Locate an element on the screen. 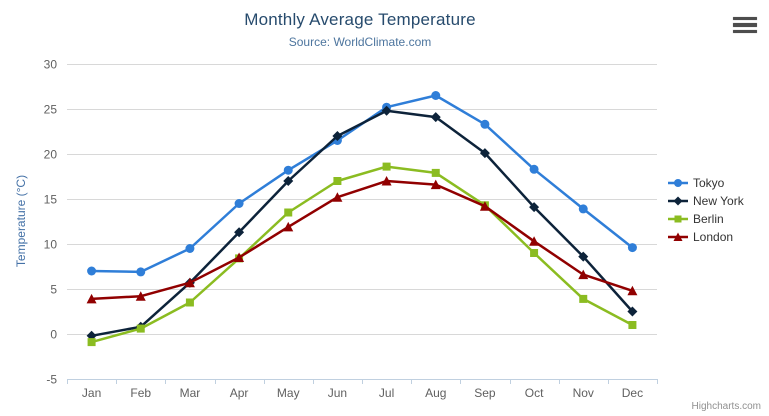 This screenshot has width=769, height=416. legend-label: London is located at coordinates (713, 236).